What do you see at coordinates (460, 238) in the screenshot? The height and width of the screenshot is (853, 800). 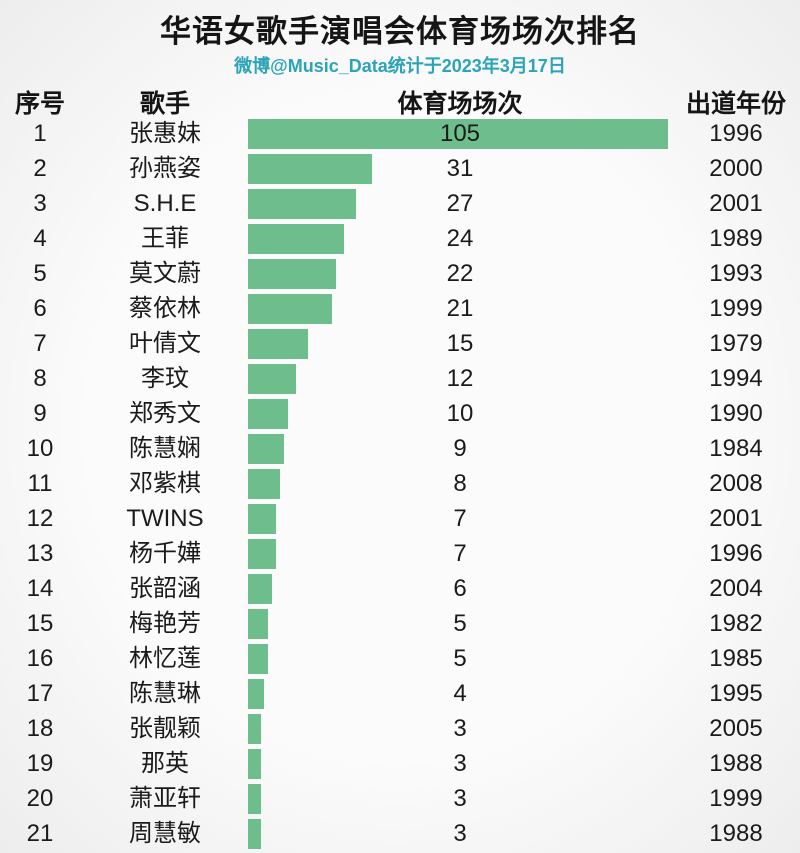 I see `row-count-value: 24` at bounding box center [460, 238].